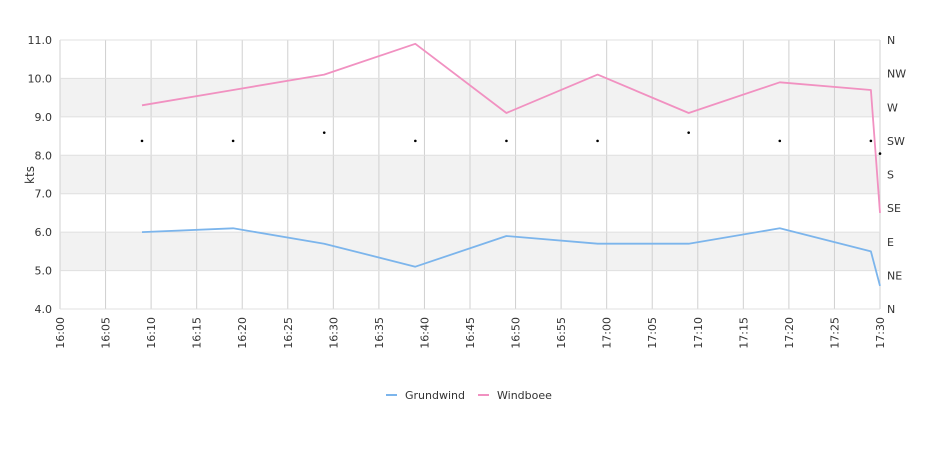 The image size is (940, 450). What do you see at coordinates (44, 309) in the screenshot?
I see `y-tick-label: 4.0` at bounding box center [44, 309].